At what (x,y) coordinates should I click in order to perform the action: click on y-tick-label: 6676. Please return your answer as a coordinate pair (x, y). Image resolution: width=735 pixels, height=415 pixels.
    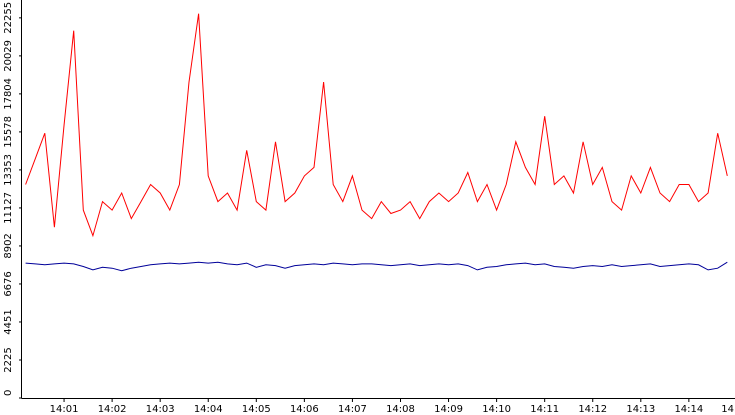
    Looking at the image, I should click on (8, 283).